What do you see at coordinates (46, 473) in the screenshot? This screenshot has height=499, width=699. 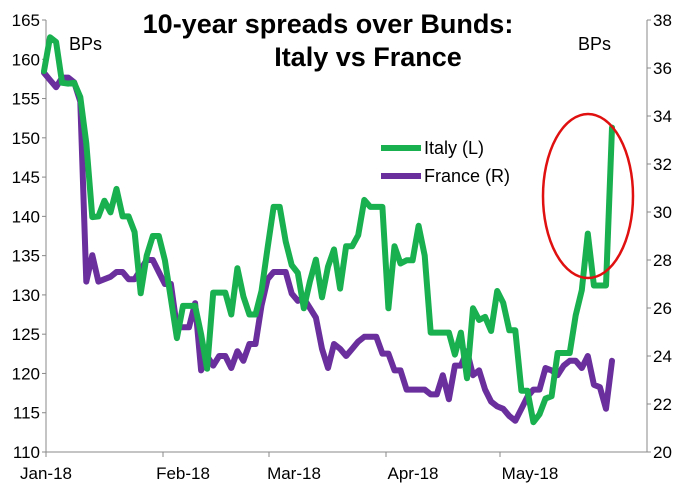 I see `x-tick-label: Jan-18` at bounding box center [46, 473].